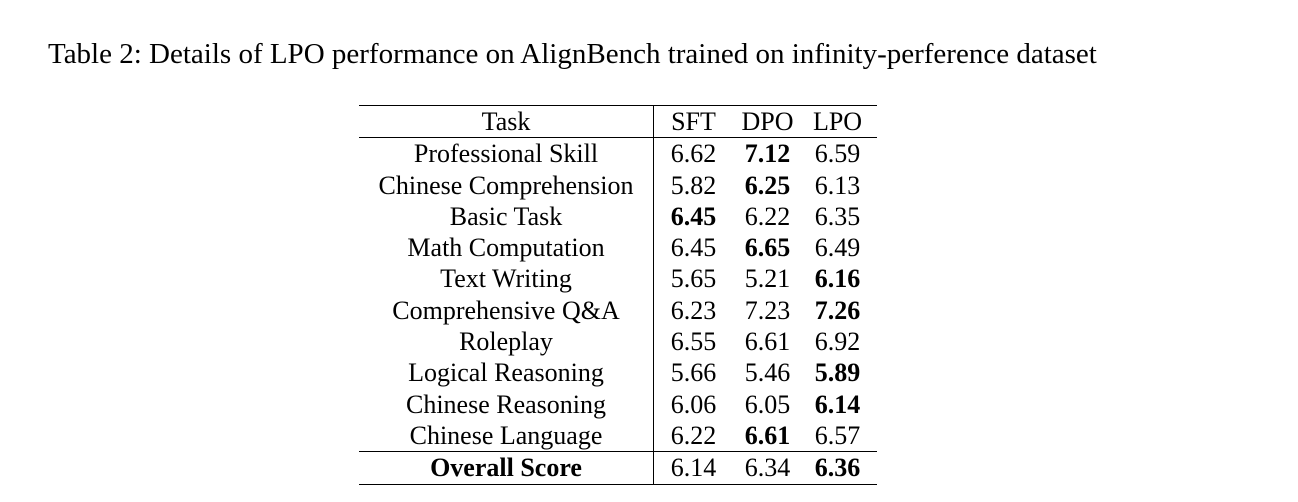 This screenshot has height=502, width=1298. Describe the element at coordinates (693, 342) in the screenshot. I see `sft-score: 6.55` at that location.